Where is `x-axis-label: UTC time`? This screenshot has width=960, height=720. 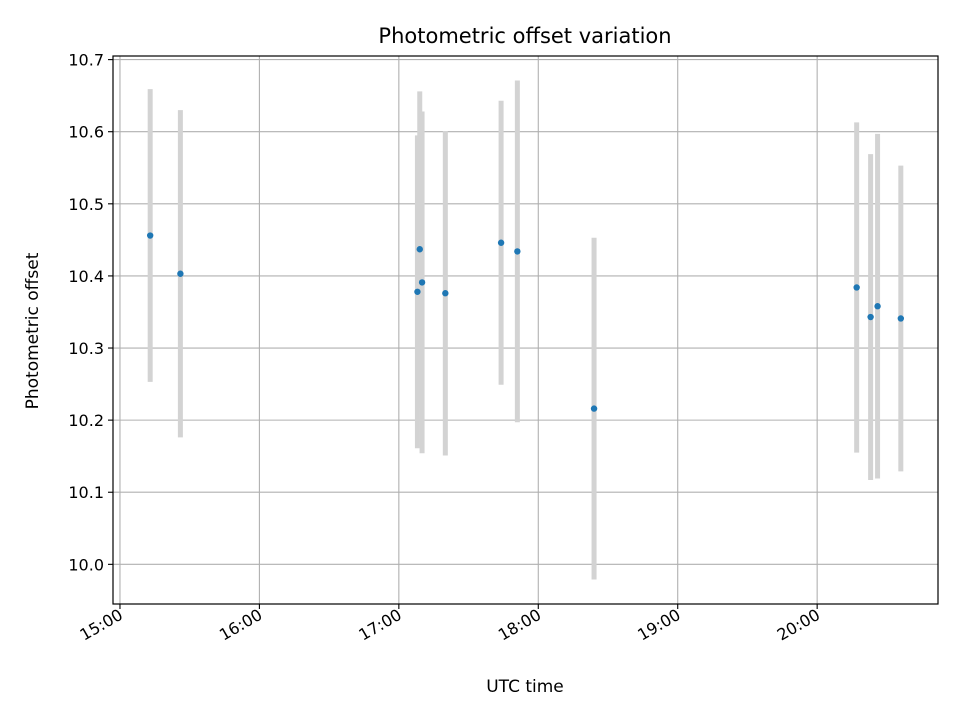 x-axis-label: UTC time is located at coordinates (525, 687).